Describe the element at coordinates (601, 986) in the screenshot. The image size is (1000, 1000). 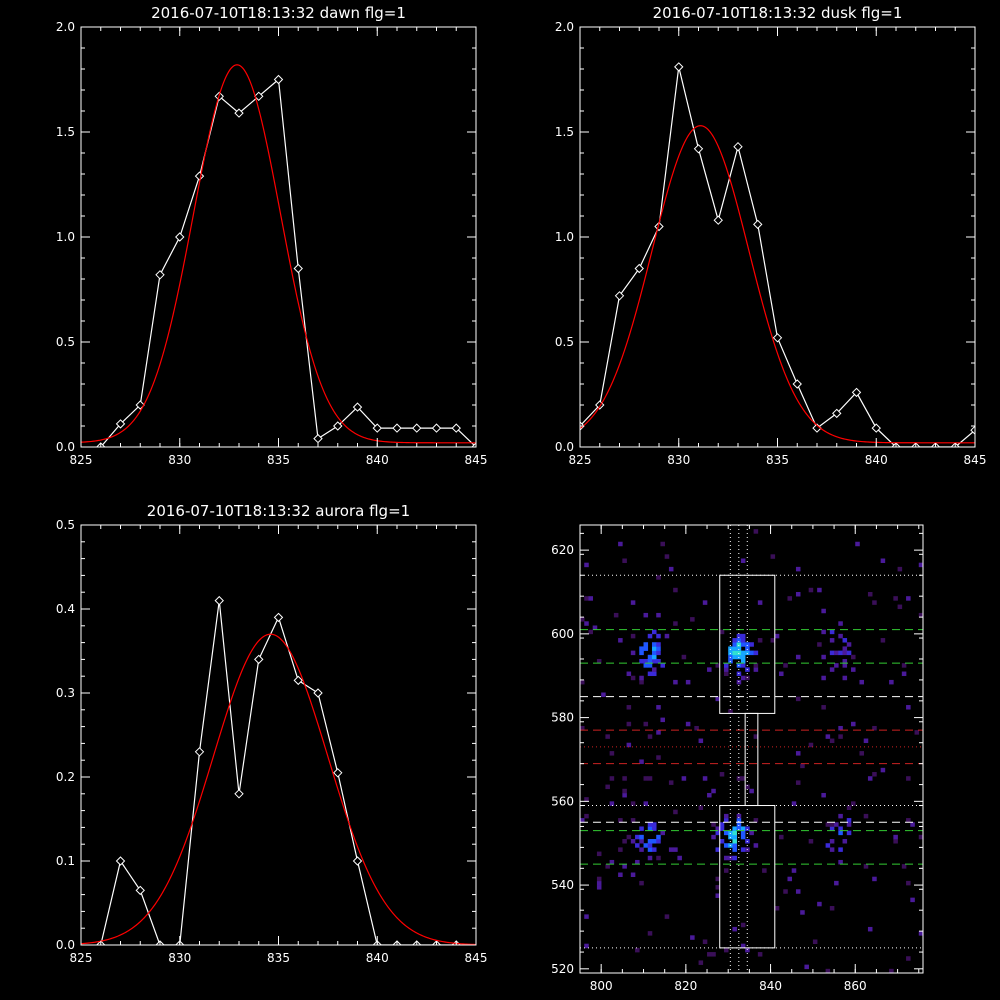
I see `x-tick-label: 800` at that location.